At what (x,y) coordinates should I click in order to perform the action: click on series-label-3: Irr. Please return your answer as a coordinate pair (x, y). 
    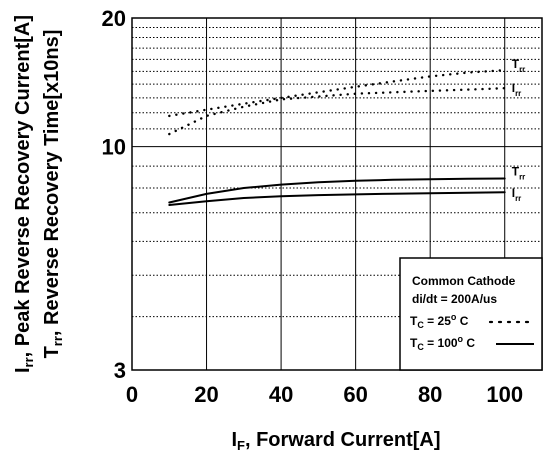
    Looking at the image, I should click on (517, 194).